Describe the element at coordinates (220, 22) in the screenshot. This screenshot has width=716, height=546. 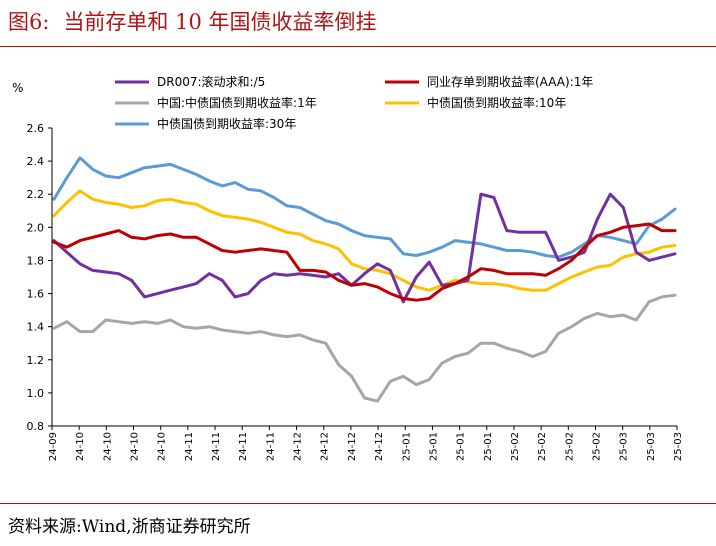
I see `figure-title-text: 当前存单和 10 年国债收益率倒挂` at that location.